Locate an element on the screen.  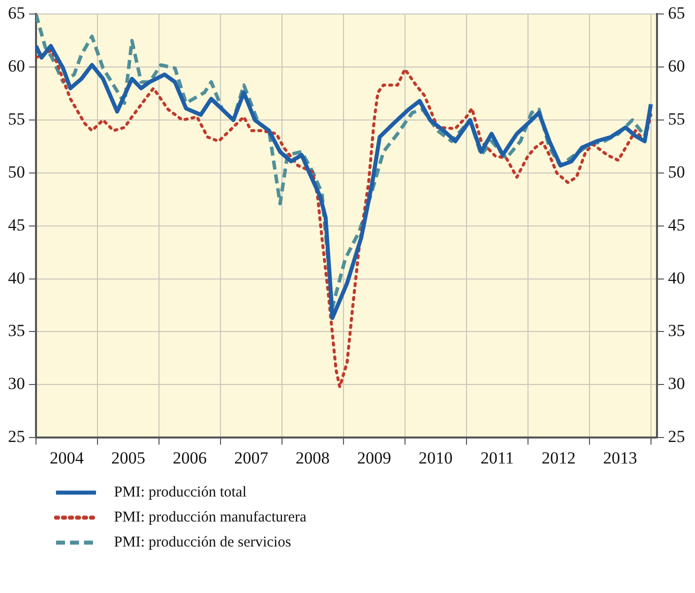
y2-tick-label: 60 is located at coordinates (676, 66).